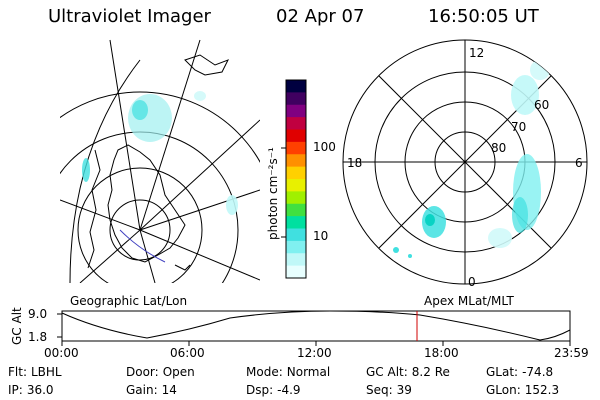 The height and width of the screenshot is (400, 600). Describe the element at coordinates (519, 127) in the screenshot. I see `mlat-label-70: 70` at that location.